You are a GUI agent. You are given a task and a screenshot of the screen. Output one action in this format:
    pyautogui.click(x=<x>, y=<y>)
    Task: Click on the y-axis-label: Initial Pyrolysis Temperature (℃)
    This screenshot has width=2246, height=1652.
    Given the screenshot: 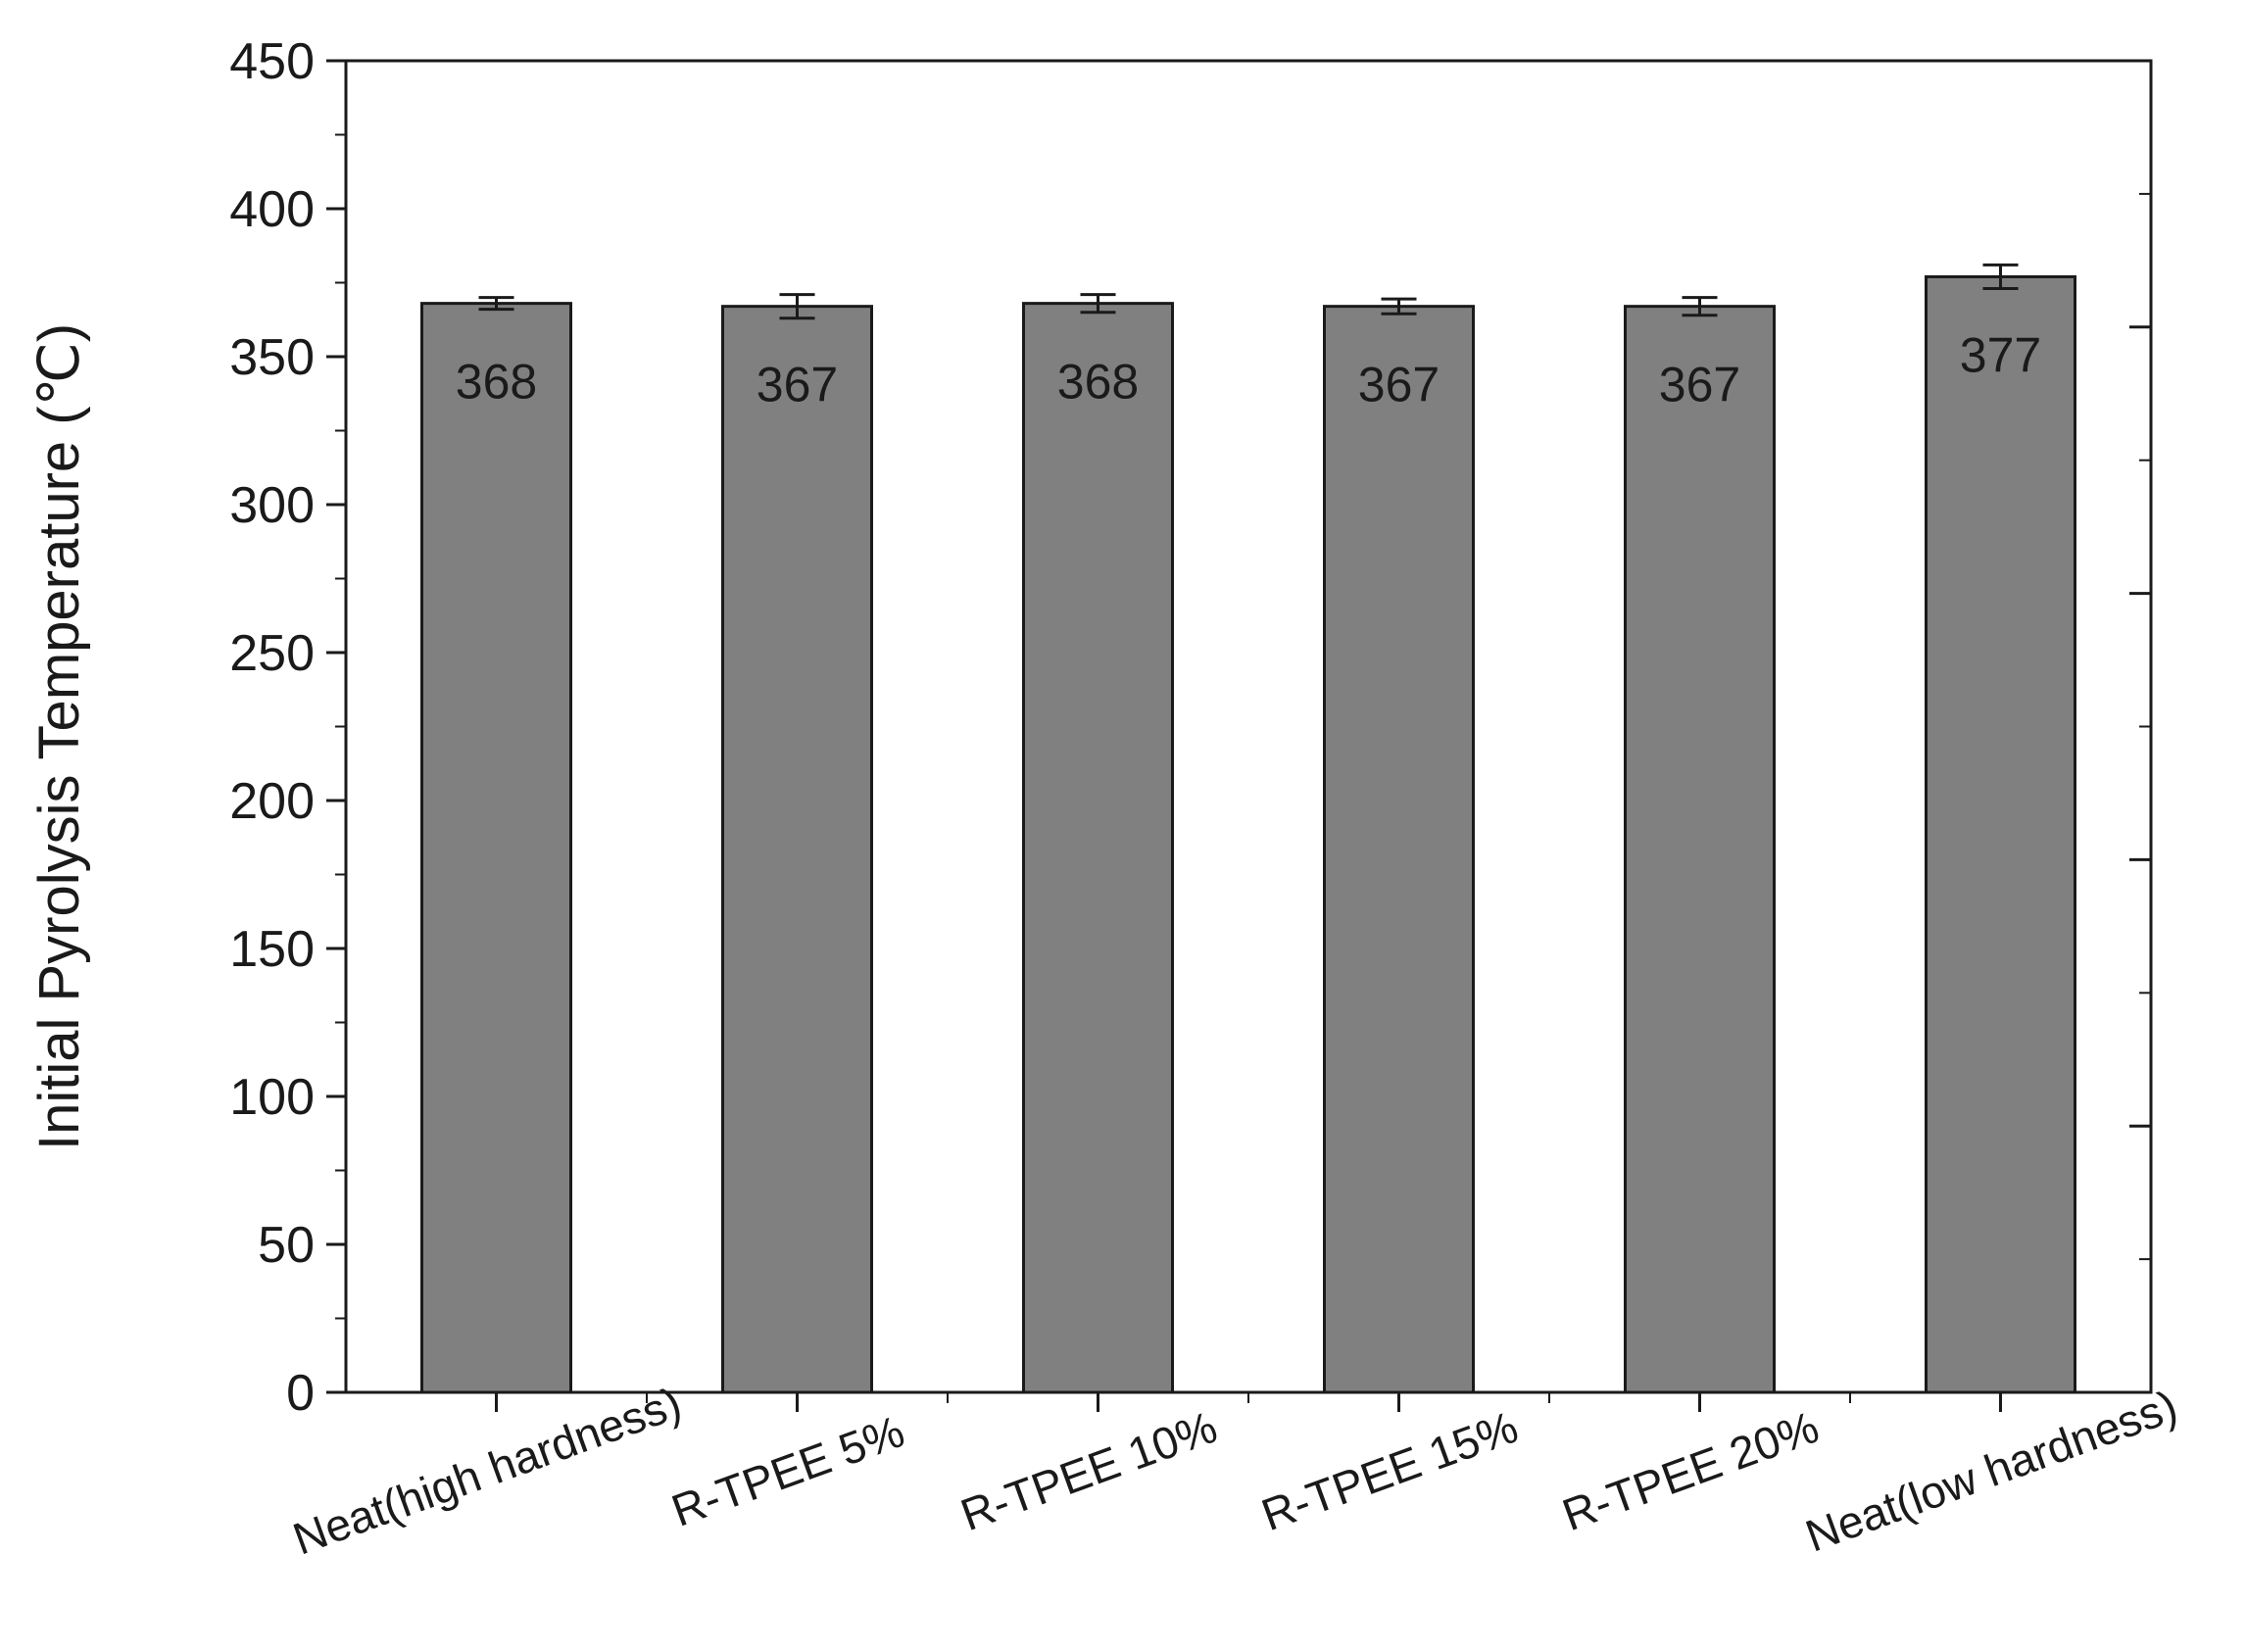 What is the action you would take?
    pyautogui.click(x=59, y=736)
    